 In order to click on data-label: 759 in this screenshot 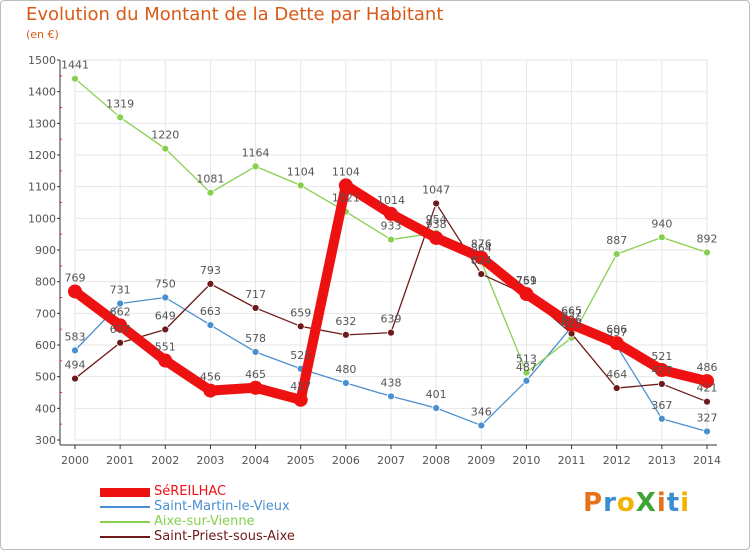, I will do `click(526, 281)`.